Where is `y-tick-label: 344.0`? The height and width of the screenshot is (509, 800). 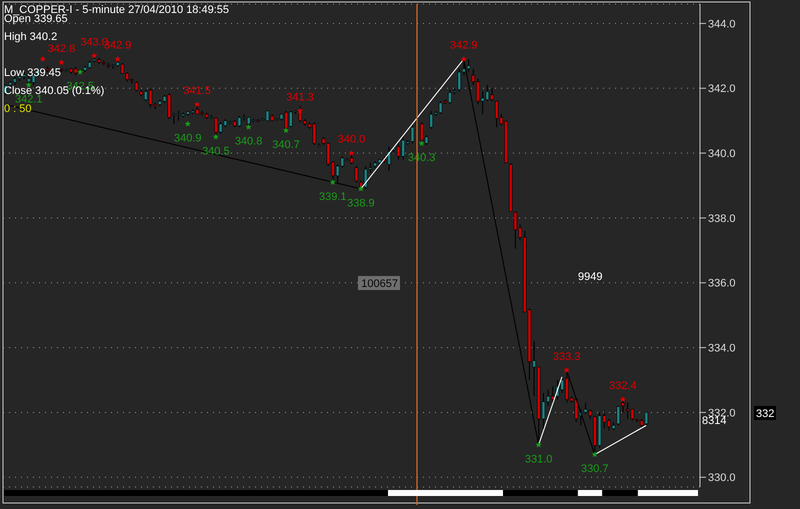 y-tick-label: 344.0 is located at coordinates (722, 24).